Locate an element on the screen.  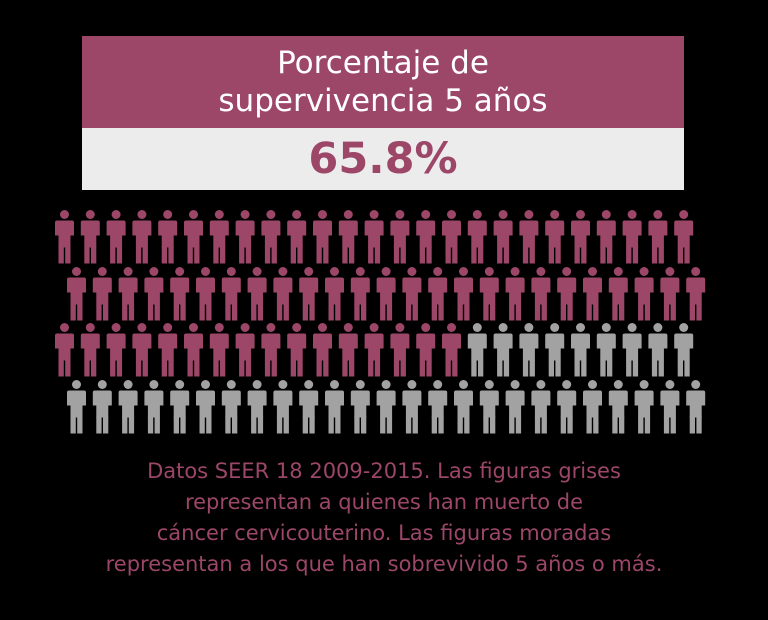
survival-percentage-value: 65.8% is located at coordinates (383, 159).